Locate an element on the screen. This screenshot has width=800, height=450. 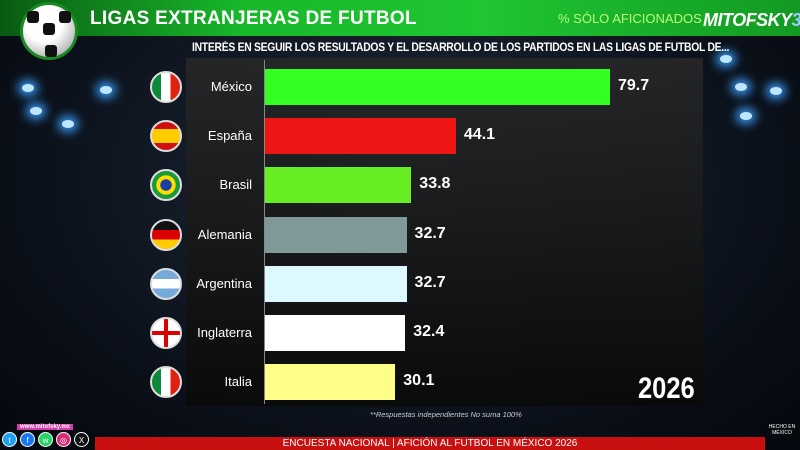
category-label: Argentina is located at coordinates (224, 283).